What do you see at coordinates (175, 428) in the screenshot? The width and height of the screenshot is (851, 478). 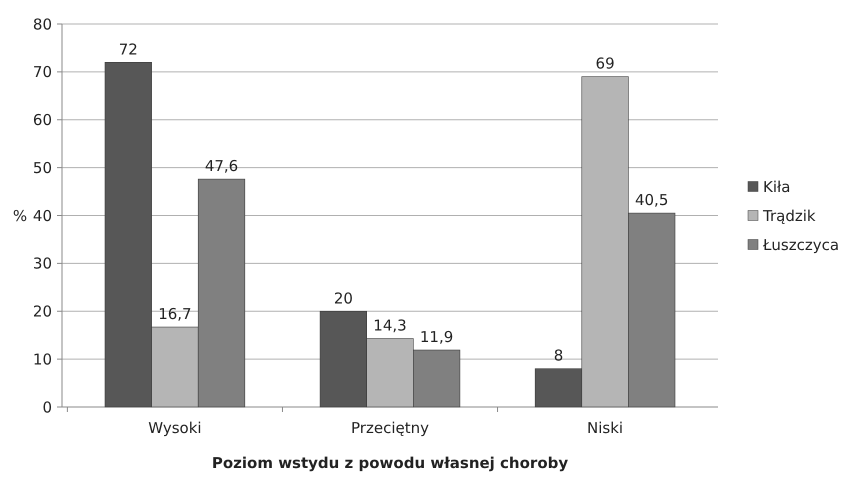 I see `x-tick-label: Wysoki` at bounding box center [175, 428].